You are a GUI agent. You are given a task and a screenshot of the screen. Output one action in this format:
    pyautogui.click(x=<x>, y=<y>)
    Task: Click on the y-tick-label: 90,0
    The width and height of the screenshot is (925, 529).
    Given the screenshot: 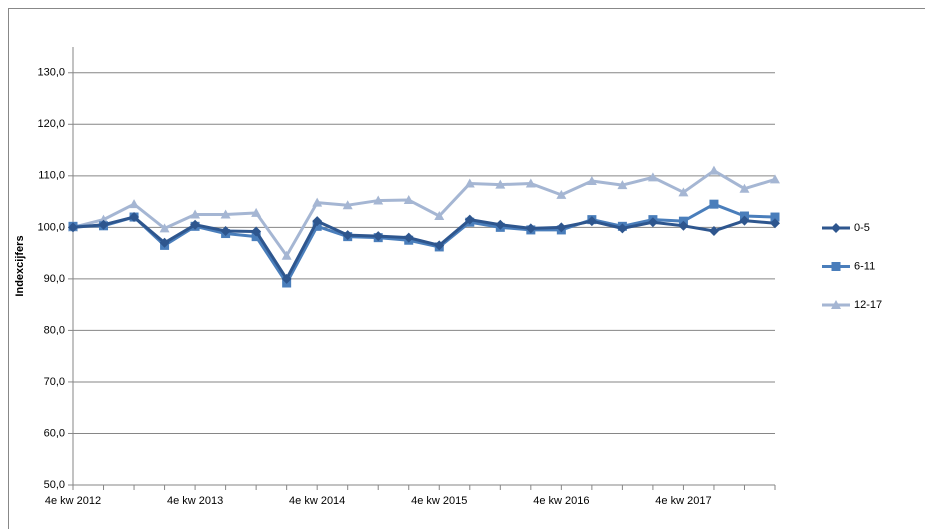 What is the action you would take?
    pyautogui.click(x=54, y=279)
    